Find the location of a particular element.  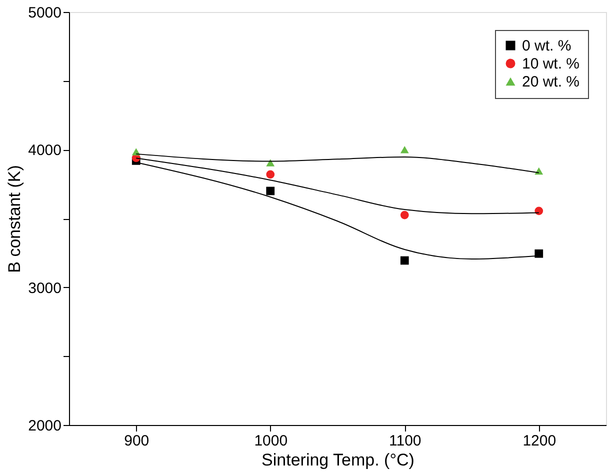

y-tick-label: 5000 is located at coordinates (45, 13).